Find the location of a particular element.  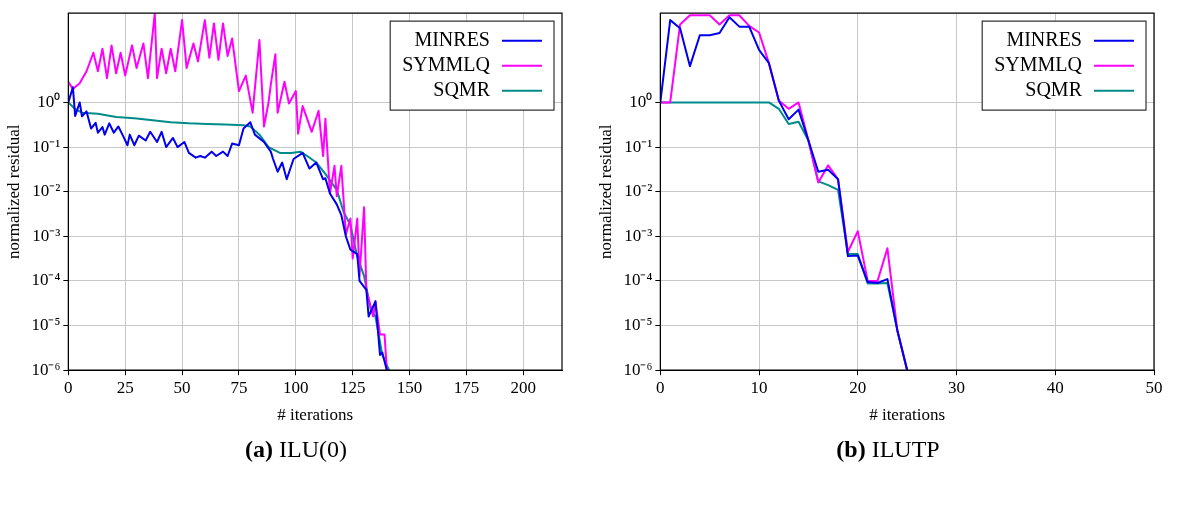

x-tick-label: 40 is located at coordinates (1055, 387).